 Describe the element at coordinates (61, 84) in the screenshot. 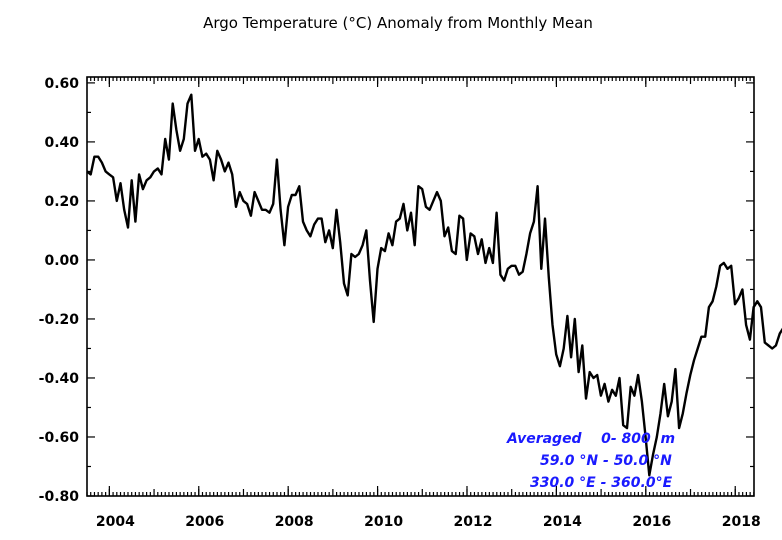

I see `y-tick-label: 0.60` at that location.